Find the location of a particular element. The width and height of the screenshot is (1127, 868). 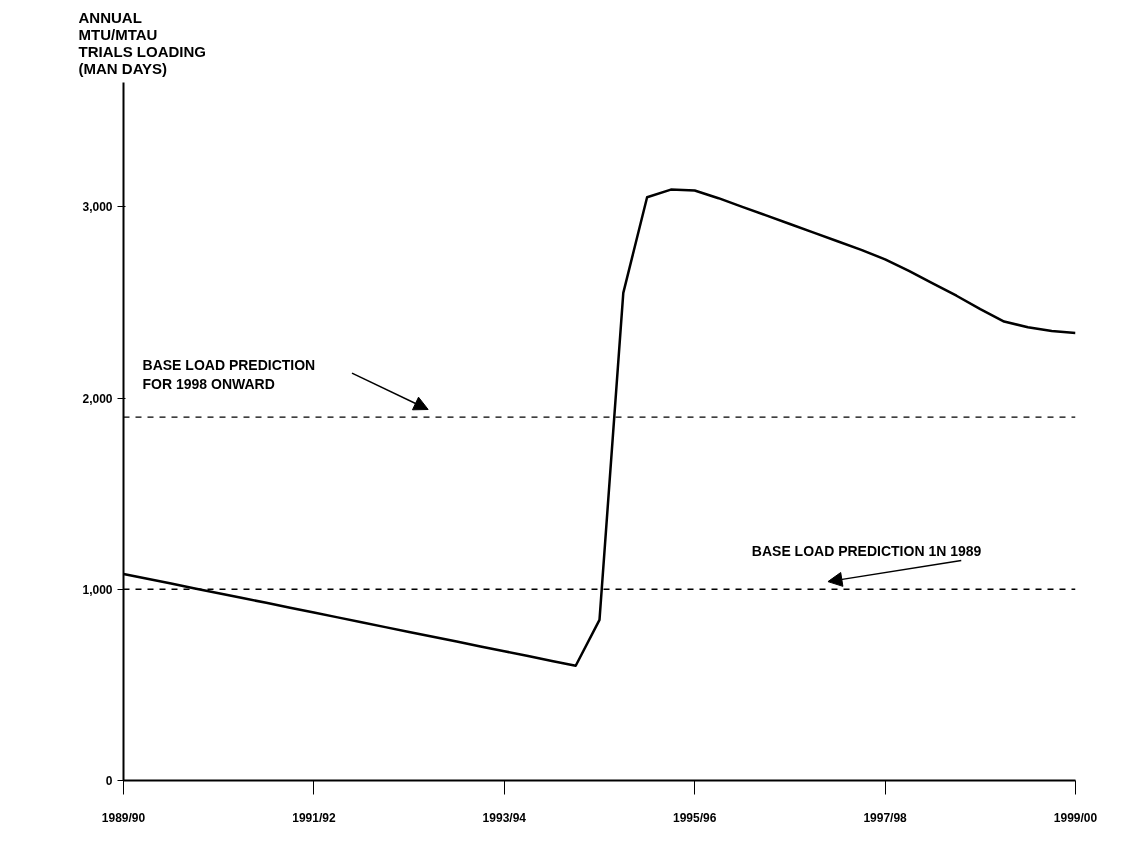

y-tick-label: 2,000 is located at coordinates (97, 398).